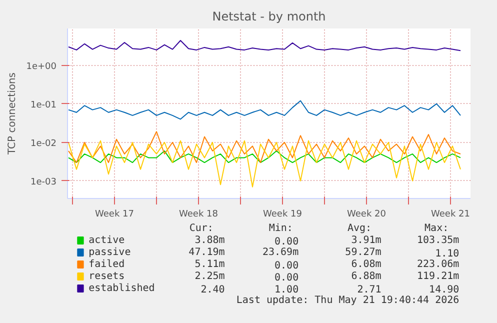  I want to click on text: 2.71, so click(369, 290).